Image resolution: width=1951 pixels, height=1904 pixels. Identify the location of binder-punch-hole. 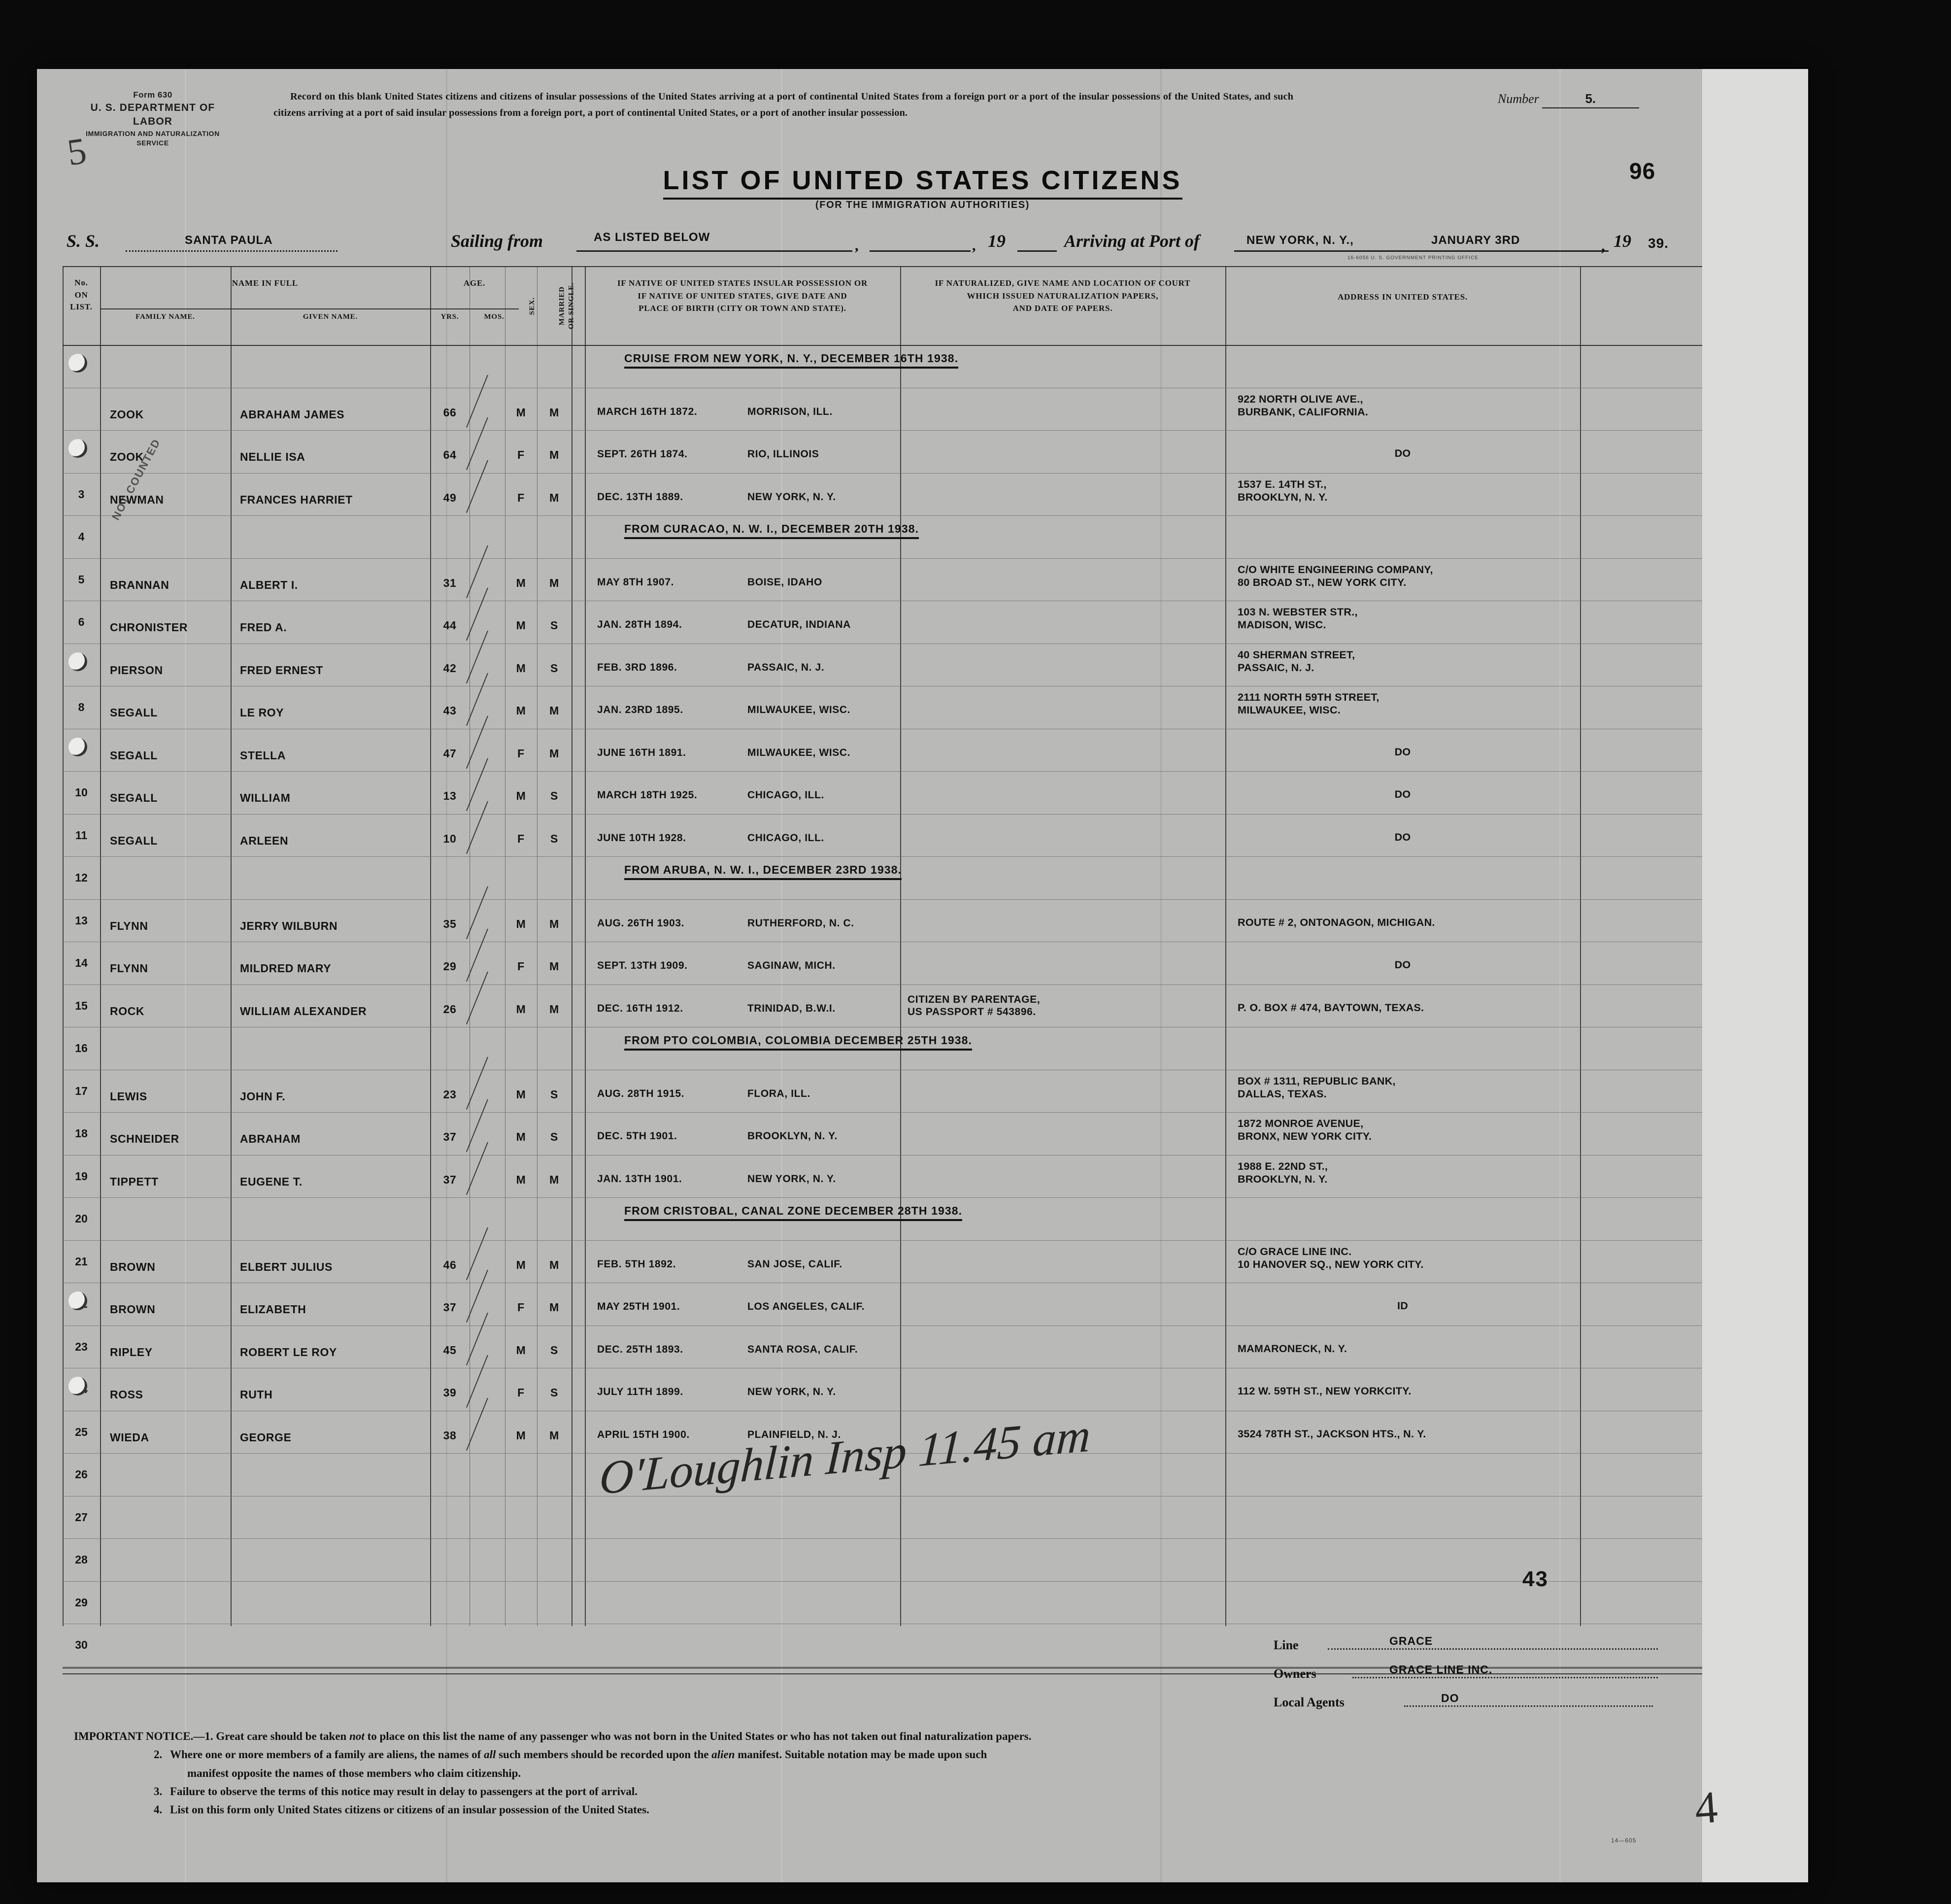
(77, 448).